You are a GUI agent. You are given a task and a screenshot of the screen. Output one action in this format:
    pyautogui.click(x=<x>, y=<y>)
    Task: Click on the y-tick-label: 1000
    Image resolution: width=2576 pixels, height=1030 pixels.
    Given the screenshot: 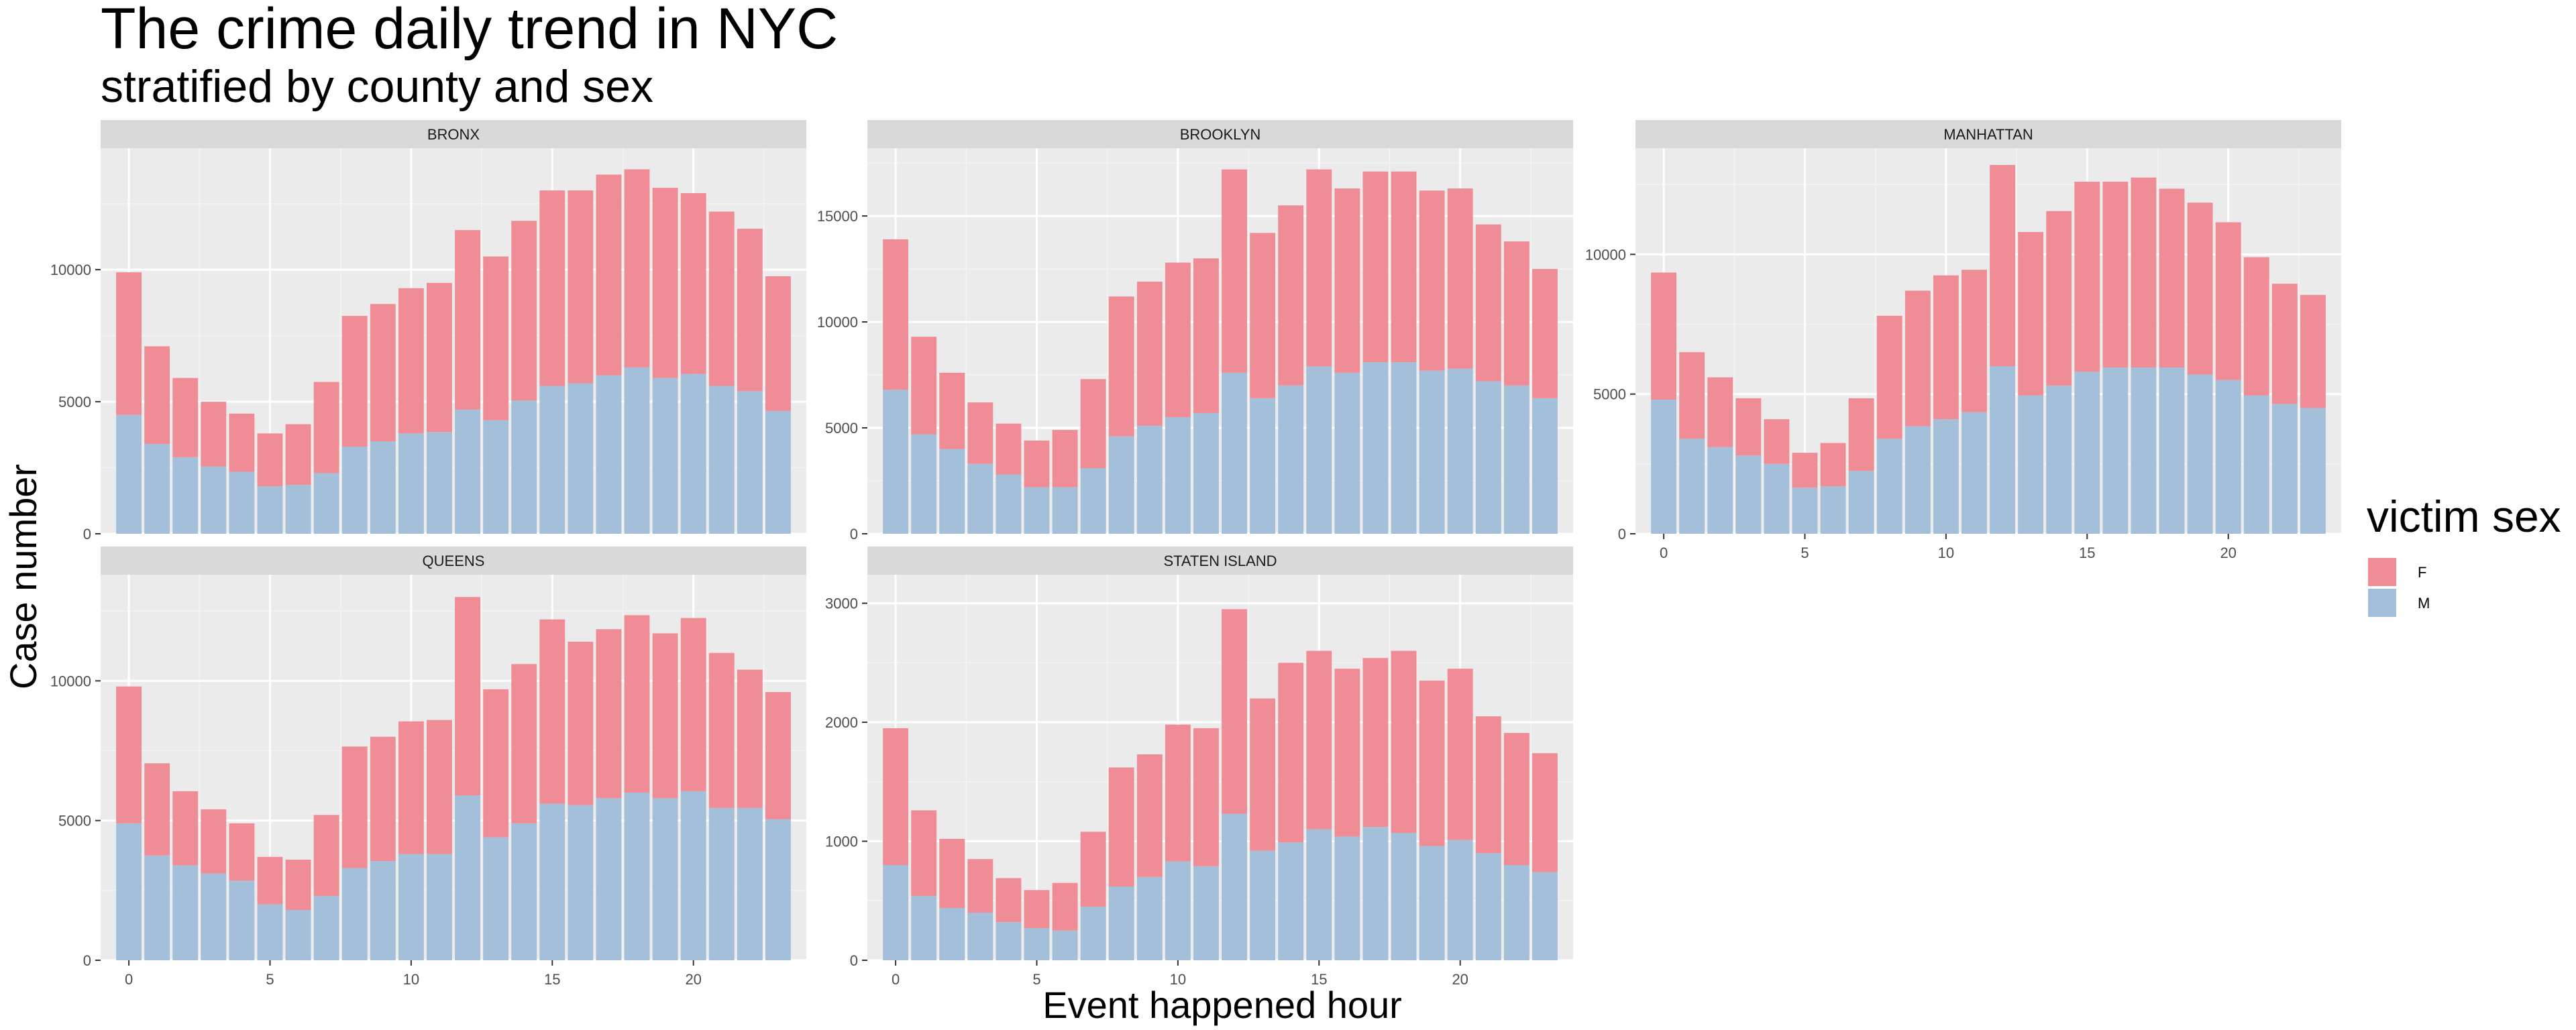 What is the action you would take?
    pyautogui.click(x=841, y=842)
    